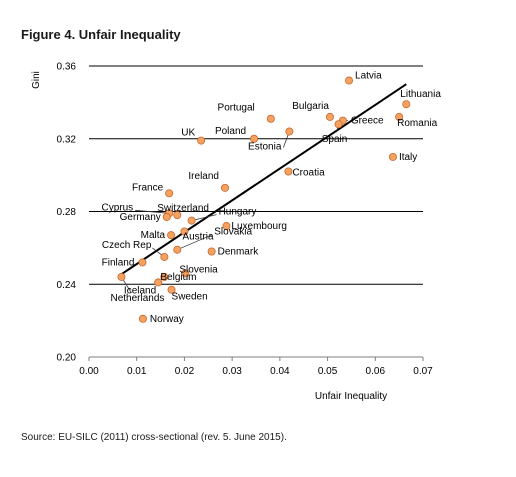  I want to click on label-estonia: Estonia, so click(265, 146).